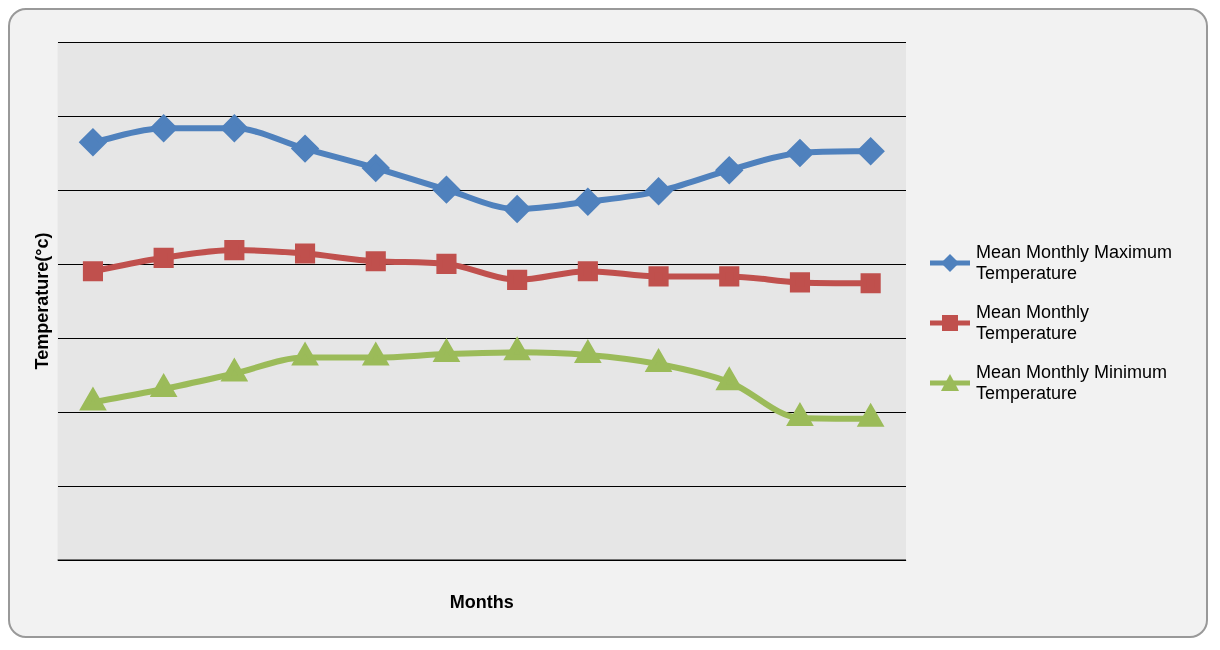 The width and height of the screenshot is (1220, 650). Describe the element at coordinates (1072, 383) in the screenshot. I see `legend-label: Mean Monthly Minimum Temperature` at that location.